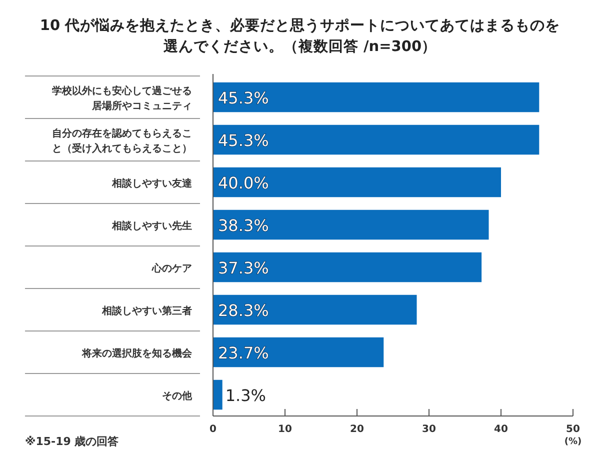  I want to click on x-axis-title: (%), so click(573, 442).